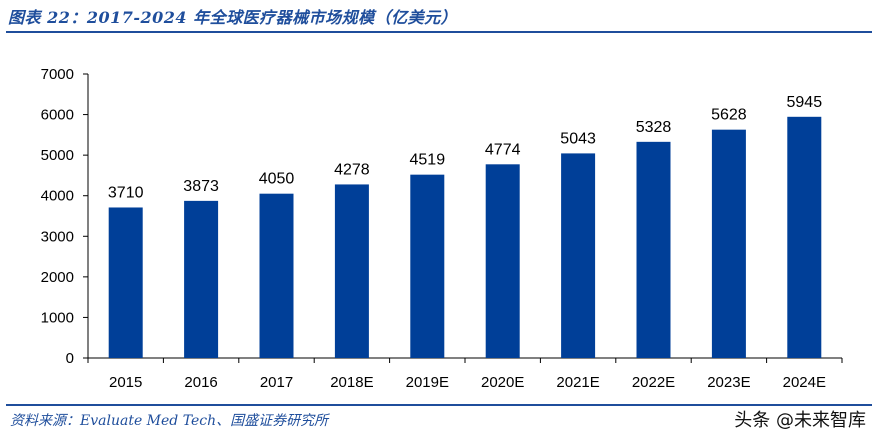 This screenshot has width=878, height=439. What do you see at coordinates (439, 405) in the screenshot?
I see `footer-rule` at bounding box center [439, 405].